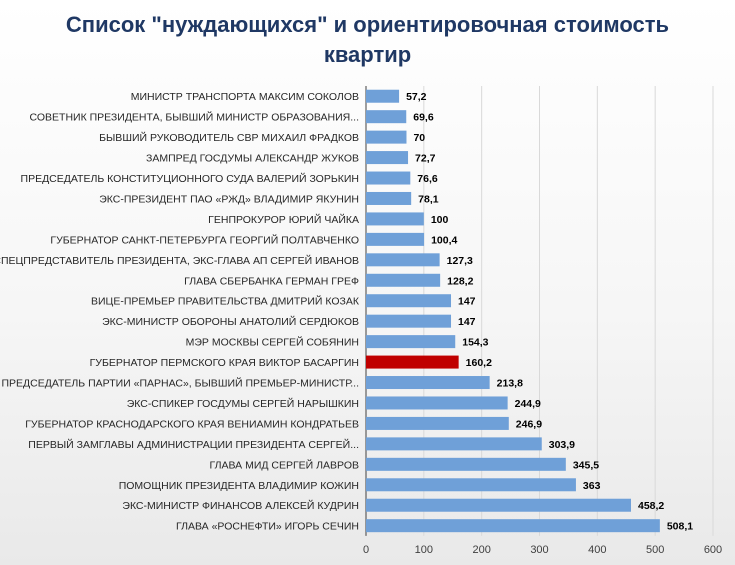 Image resolution: width=735 pixels, height=565 pixels. What do you see at coordinates (252, 159) in the screenshot?
I see `category-label: ЗАМПРЕД ГОСДУМЫ АЛЕКСАНДР ЖУКОВ` at bounding box center [252, 159].